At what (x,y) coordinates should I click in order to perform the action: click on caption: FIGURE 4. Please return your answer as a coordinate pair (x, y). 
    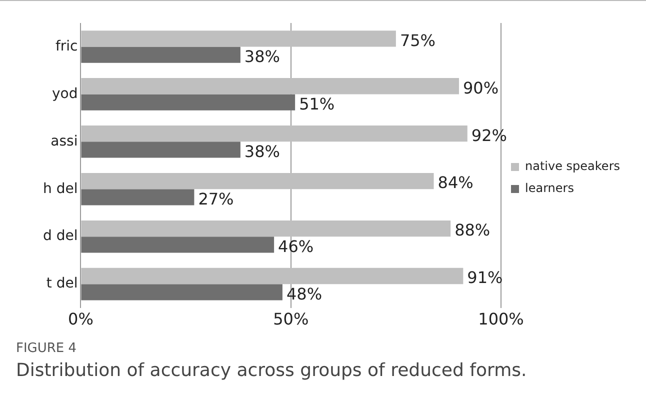
    Looking at the image, I should click on (47, 348).